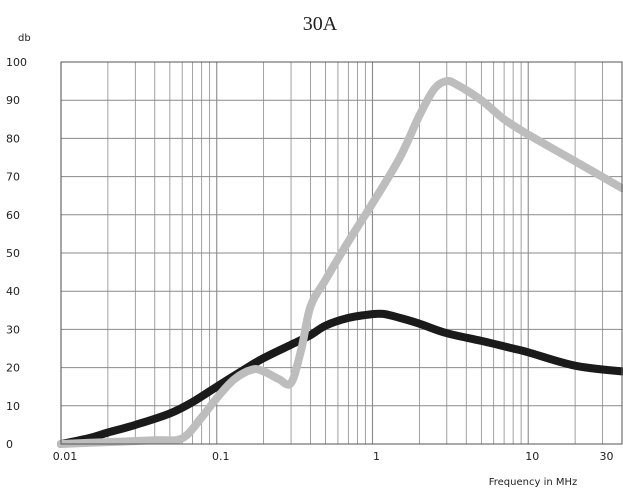 The image size is (623, 491). Describe the element at coordinates (16, 62) in the screenshot. I see `y-tick-label: 100` at that location.